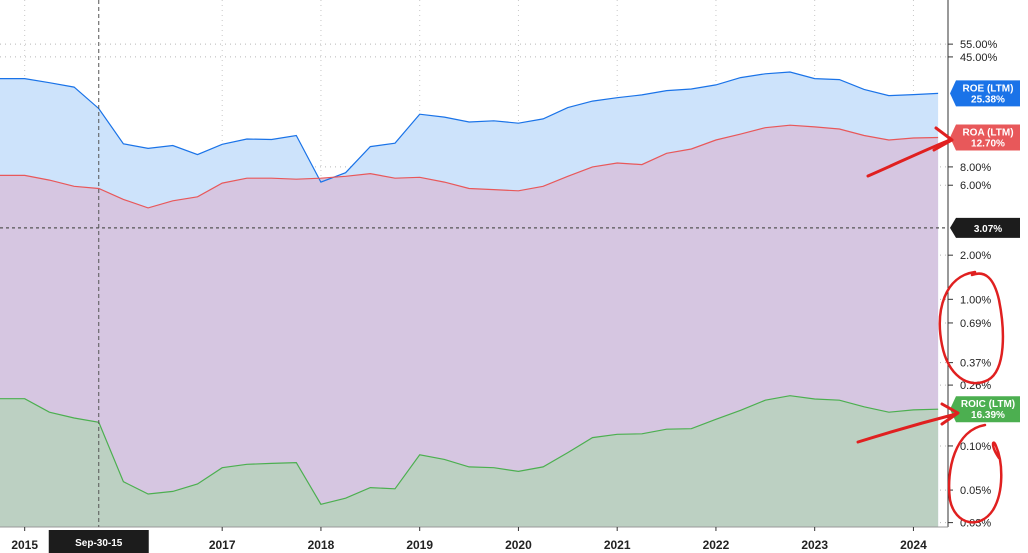  Describe the element at coordinates (943, 139) in the screenshot. I see `red-arrow-roa-head` at that location.